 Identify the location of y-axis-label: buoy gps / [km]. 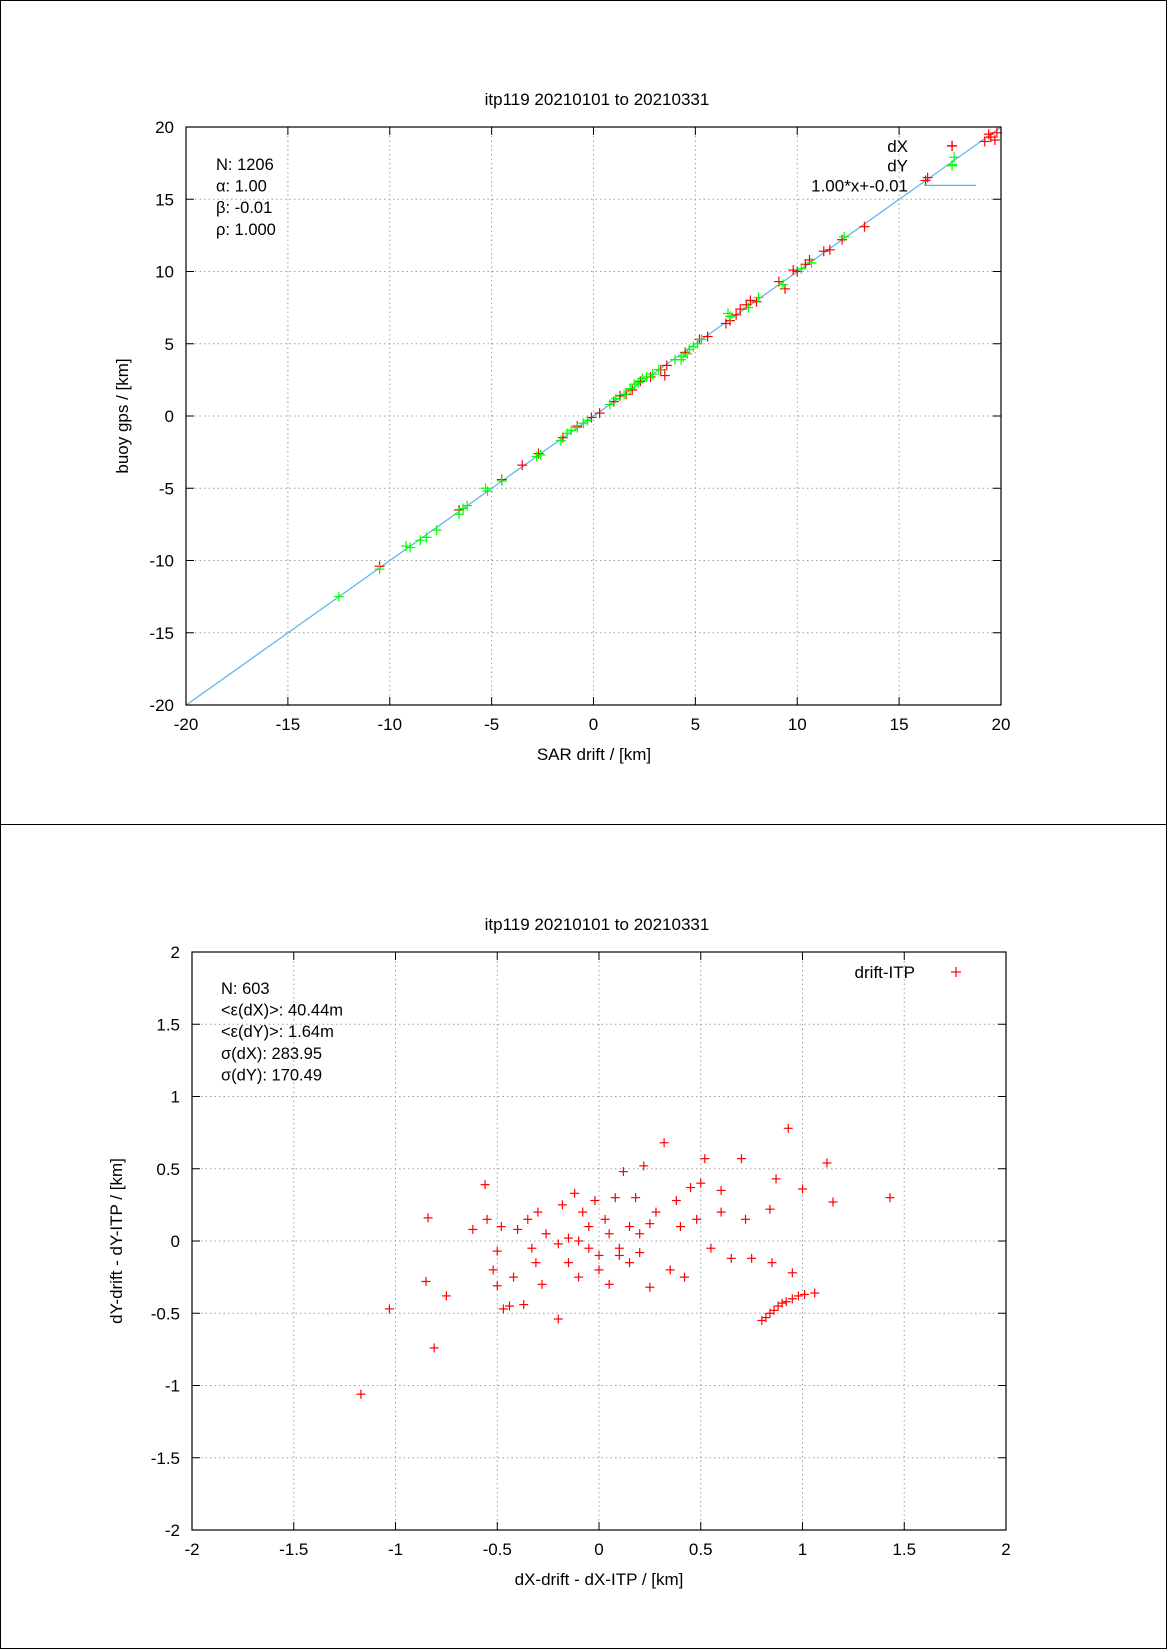
(122, 415).